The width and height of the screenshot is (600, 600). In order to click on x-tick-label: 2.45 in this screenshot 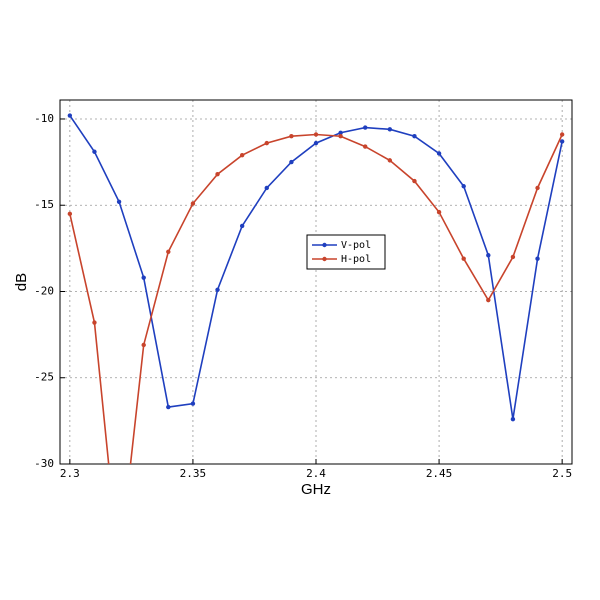, I will do `click(439, 473)`.